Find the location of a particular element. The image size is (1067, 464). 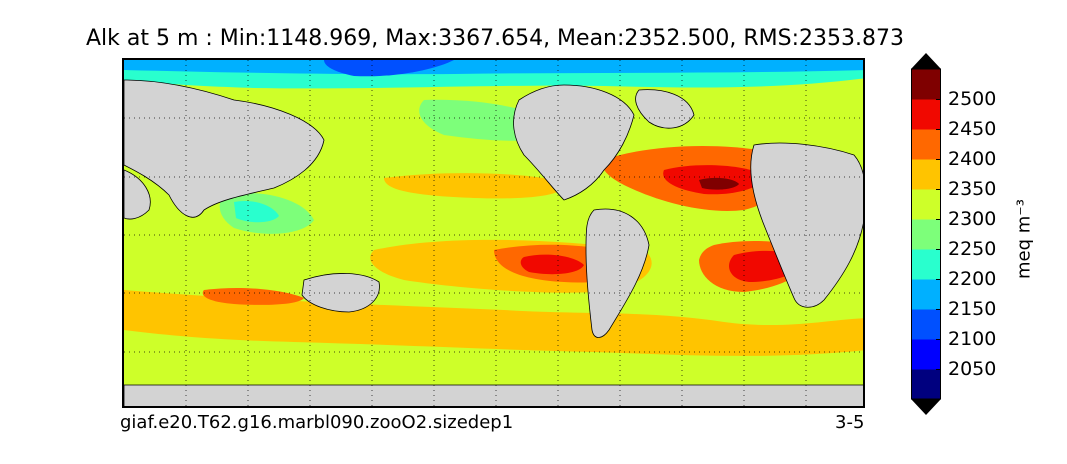

greenland-land is located at coordinates (665, 109).